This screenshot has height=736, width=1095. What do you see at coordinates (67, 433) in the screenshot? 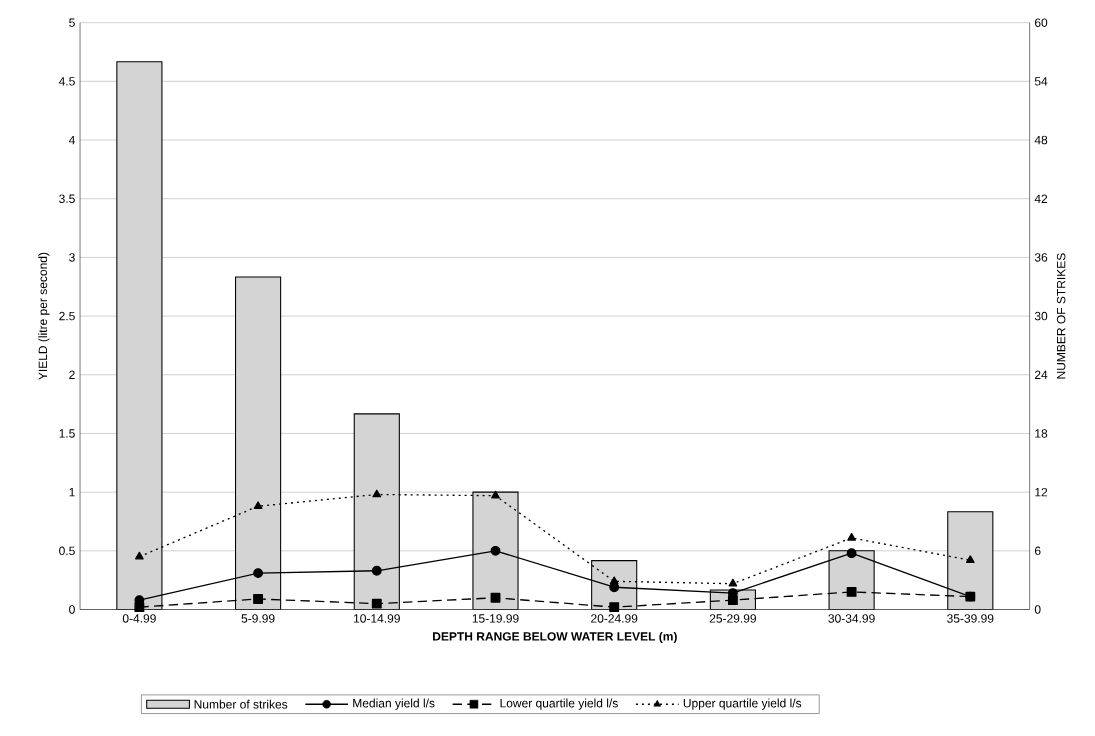
I see `y-tick-label: 1.5` at bounding box center [67, 433].